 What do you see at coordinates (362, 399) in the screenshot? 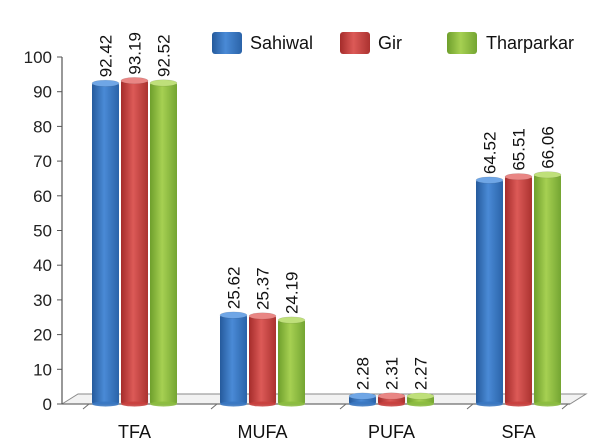
I see `bar-pufa-sahiwal` at bounding box center [362, 399].